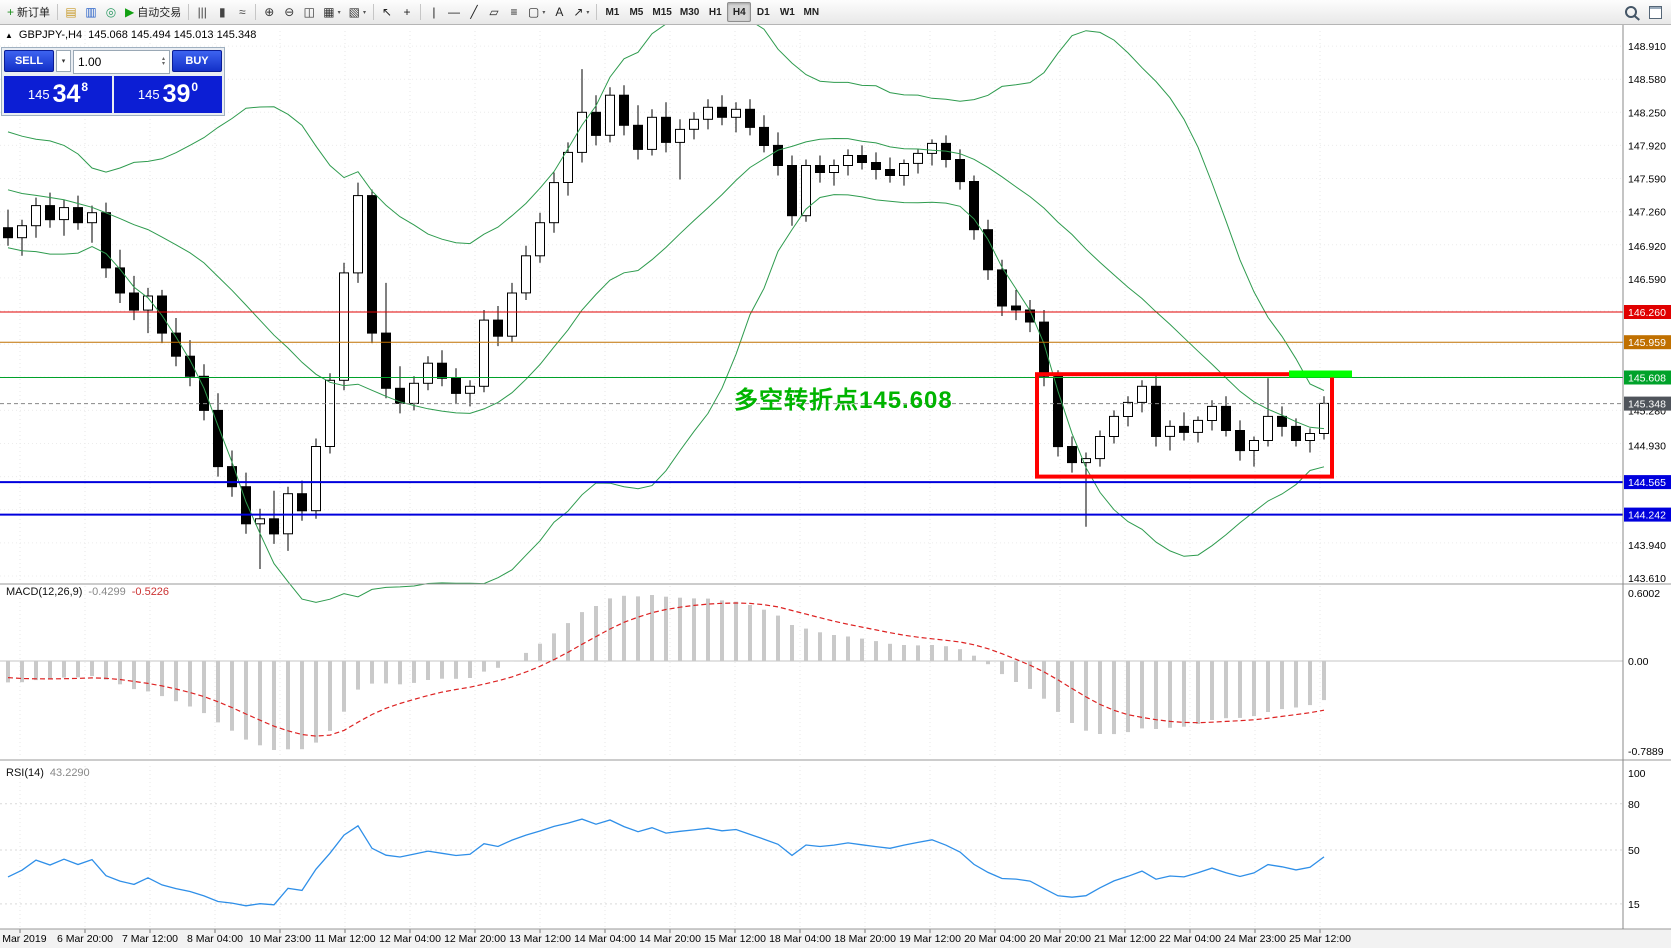 This screenshot has width=1671, height=948. What do you see at coordinates (410, 939) in the screenshot?
I see `svg-text: 12 Mar 04:00` at bounding box center [410, 939].